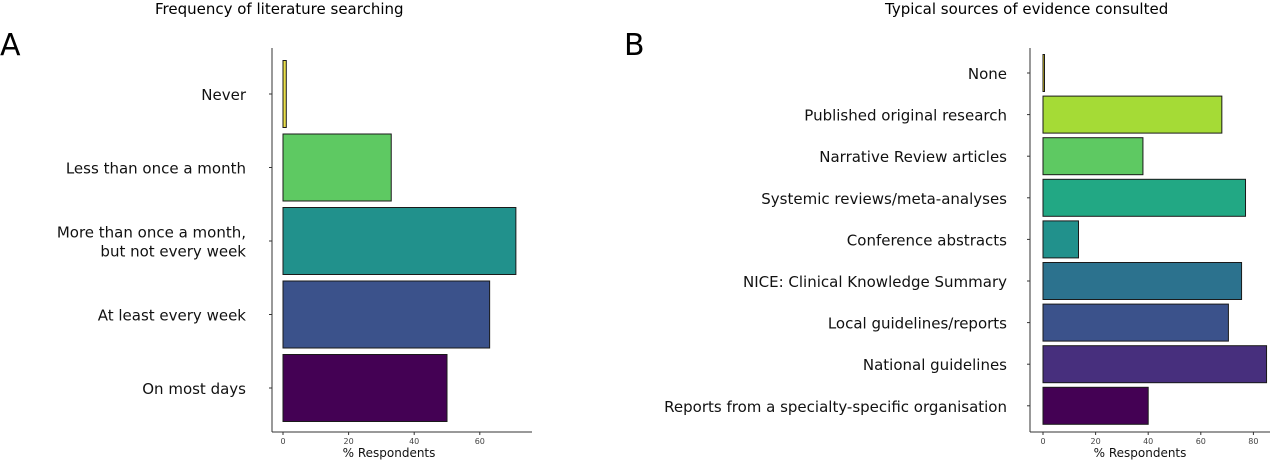 The height and width of the screenshot is (463, 1280). Describe the element at coordinates (172, 316) in the screenshot. I see `category-label: At least every week` at that location.